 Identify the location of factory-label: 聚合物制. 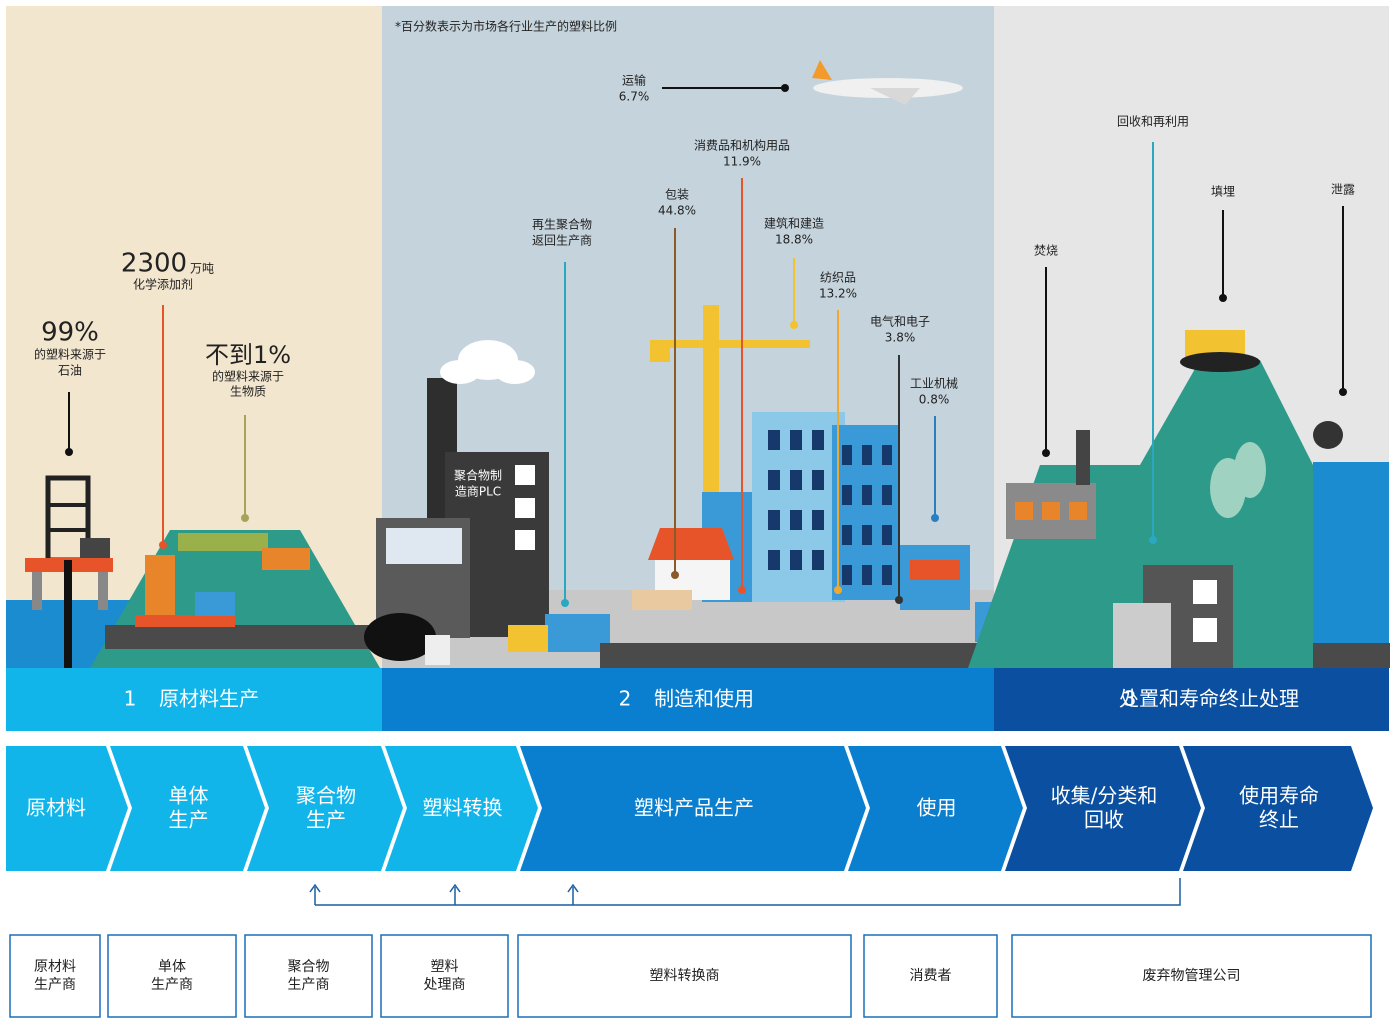
(478, 475).